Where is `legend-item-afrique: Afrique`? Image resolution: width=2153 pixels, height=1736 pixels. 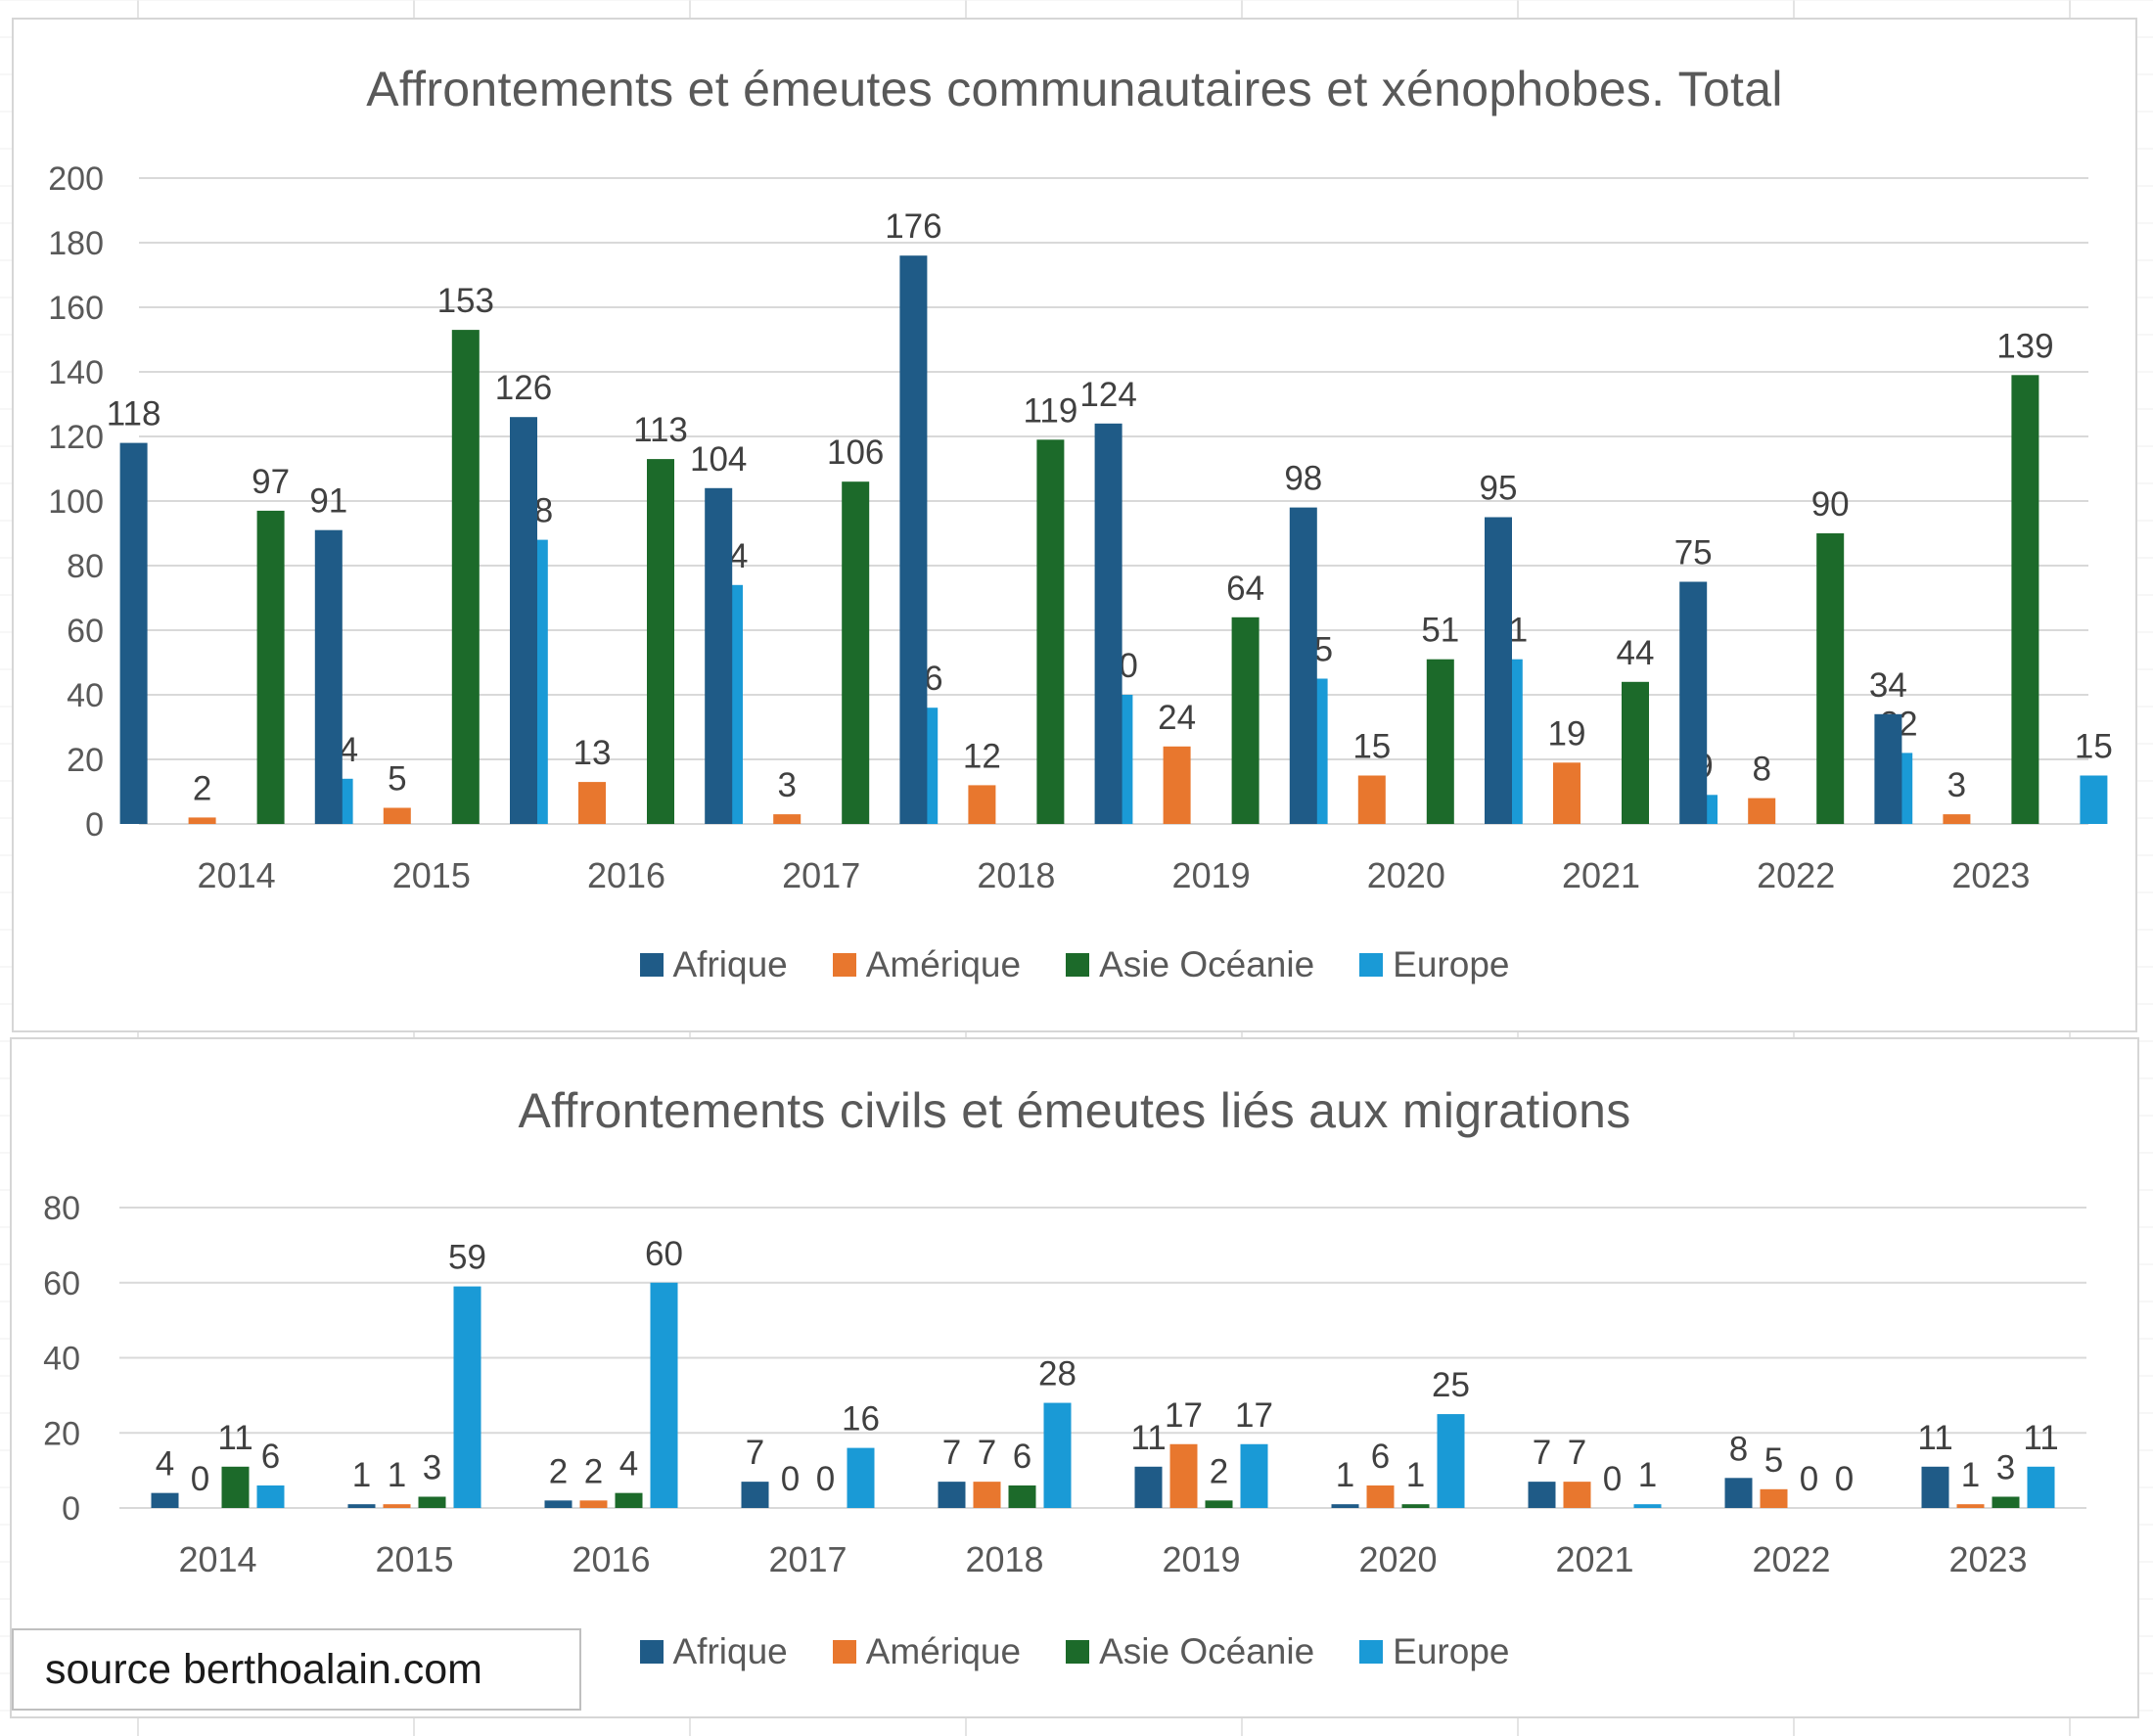
legend-item-afrique: Afrique is located at coordinates (713, 965).